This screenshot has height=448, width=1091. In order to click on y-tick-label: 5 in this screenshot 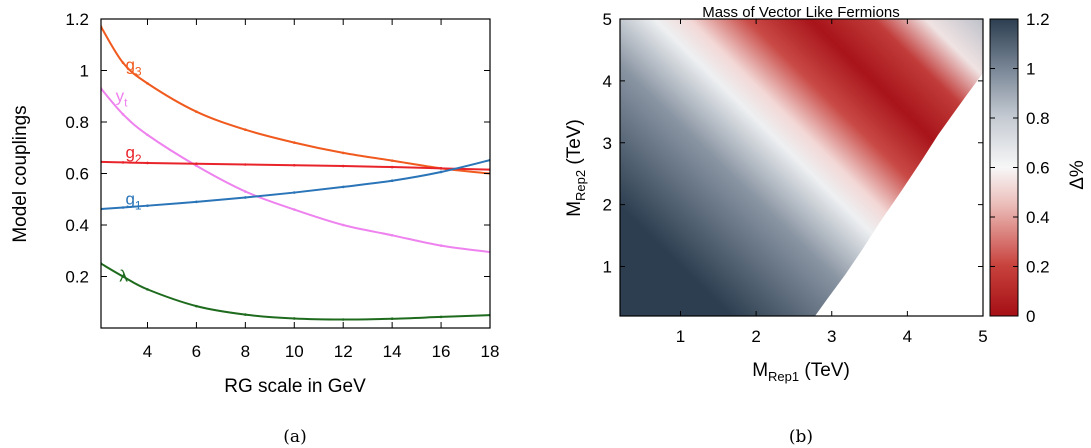, I will do `click(607, 19)`.